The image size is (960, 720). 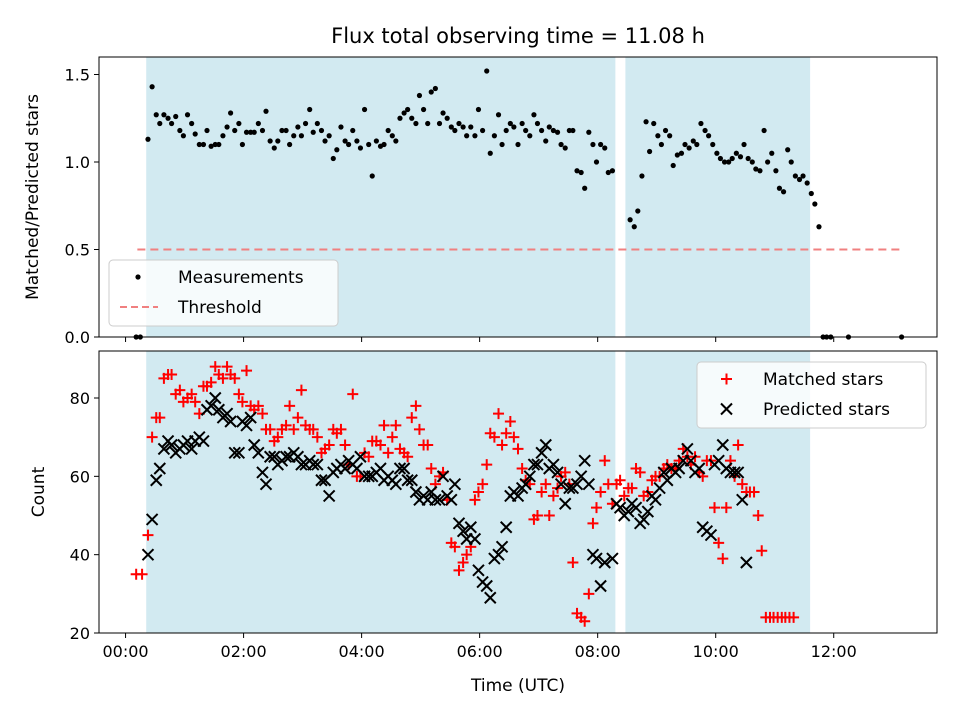 I want to click on x-axis-label: Time (UTC), so click(x=517, y=686).